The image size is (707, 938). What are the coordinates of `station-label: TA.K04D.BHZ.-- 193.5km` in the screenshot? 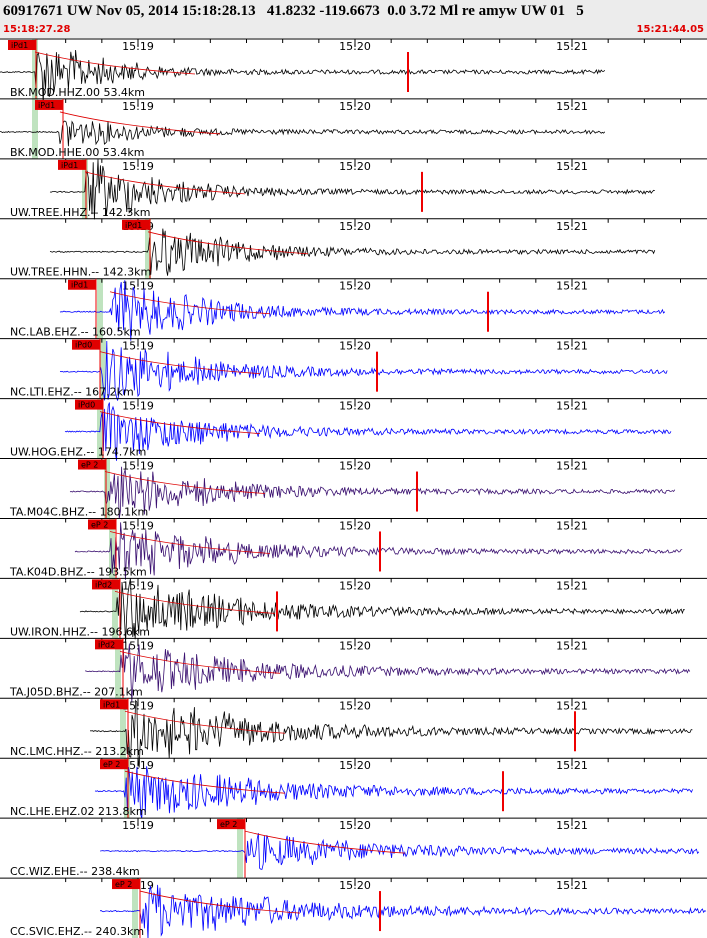 It's located at (78, 571).